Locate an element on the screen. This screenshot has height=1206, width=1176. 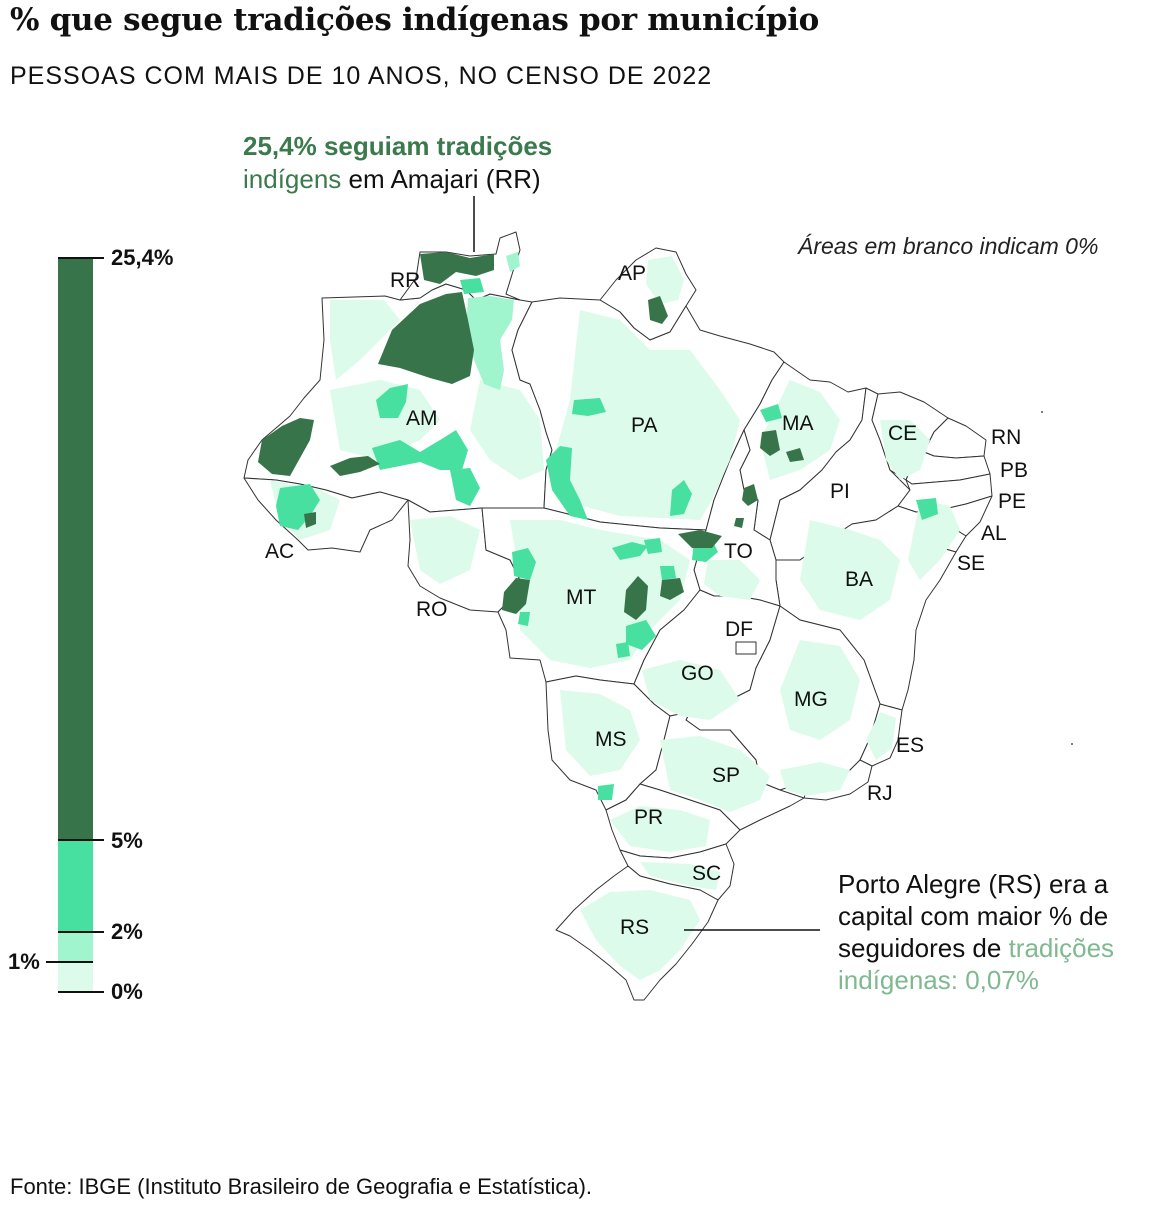
label-pb: PB is located at coordinates (1014, 470).